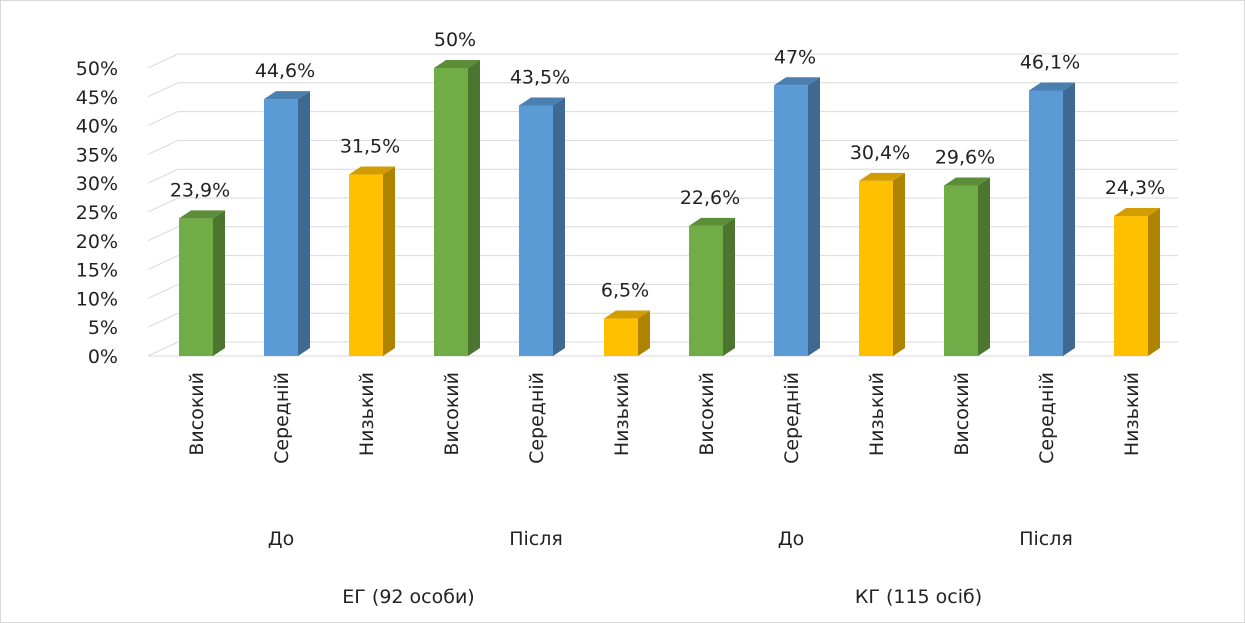 The width and height of the screenshot is (1245, 623). Describe the element at coordinates (880, 153) in the screenshot. I see `data-label: 30,4%` at that location.